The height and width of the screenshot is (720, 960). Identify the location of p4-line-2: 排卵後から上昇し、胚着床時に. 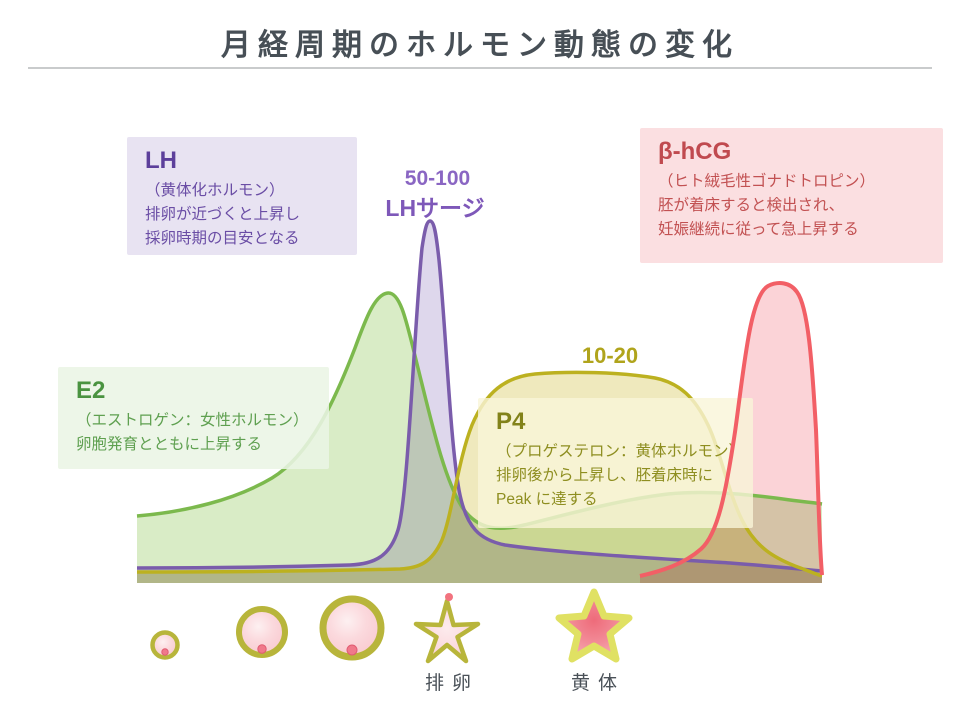
(605, 475).